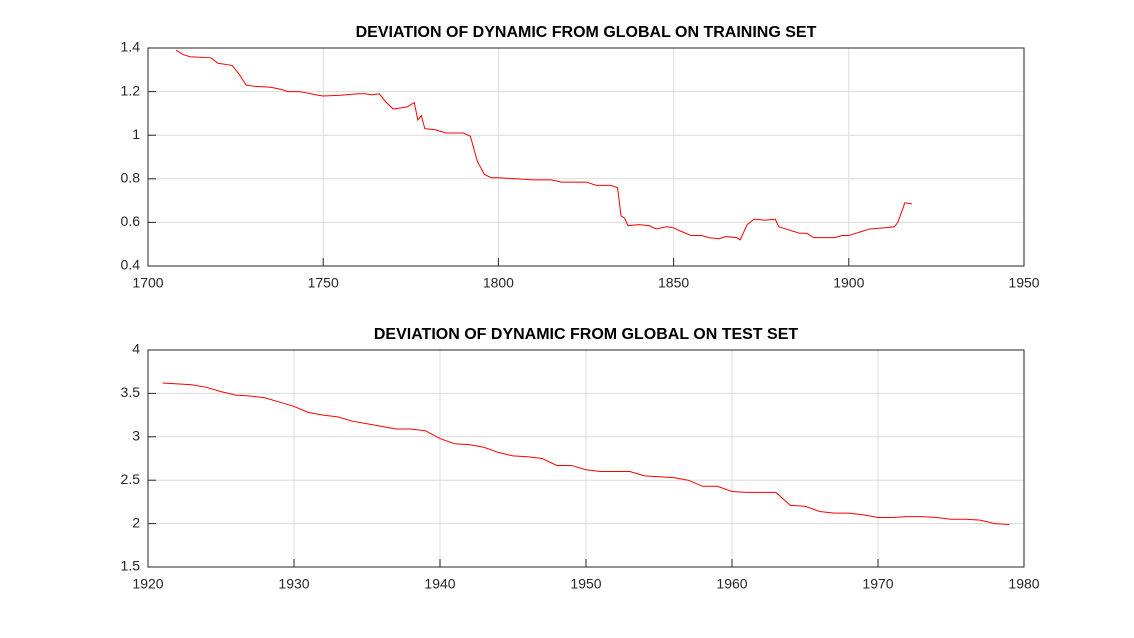  What do you see at coordinates (136, 436) in the screenshot?
I see `y-tick-label: 3` at bounding box center [136, 436].